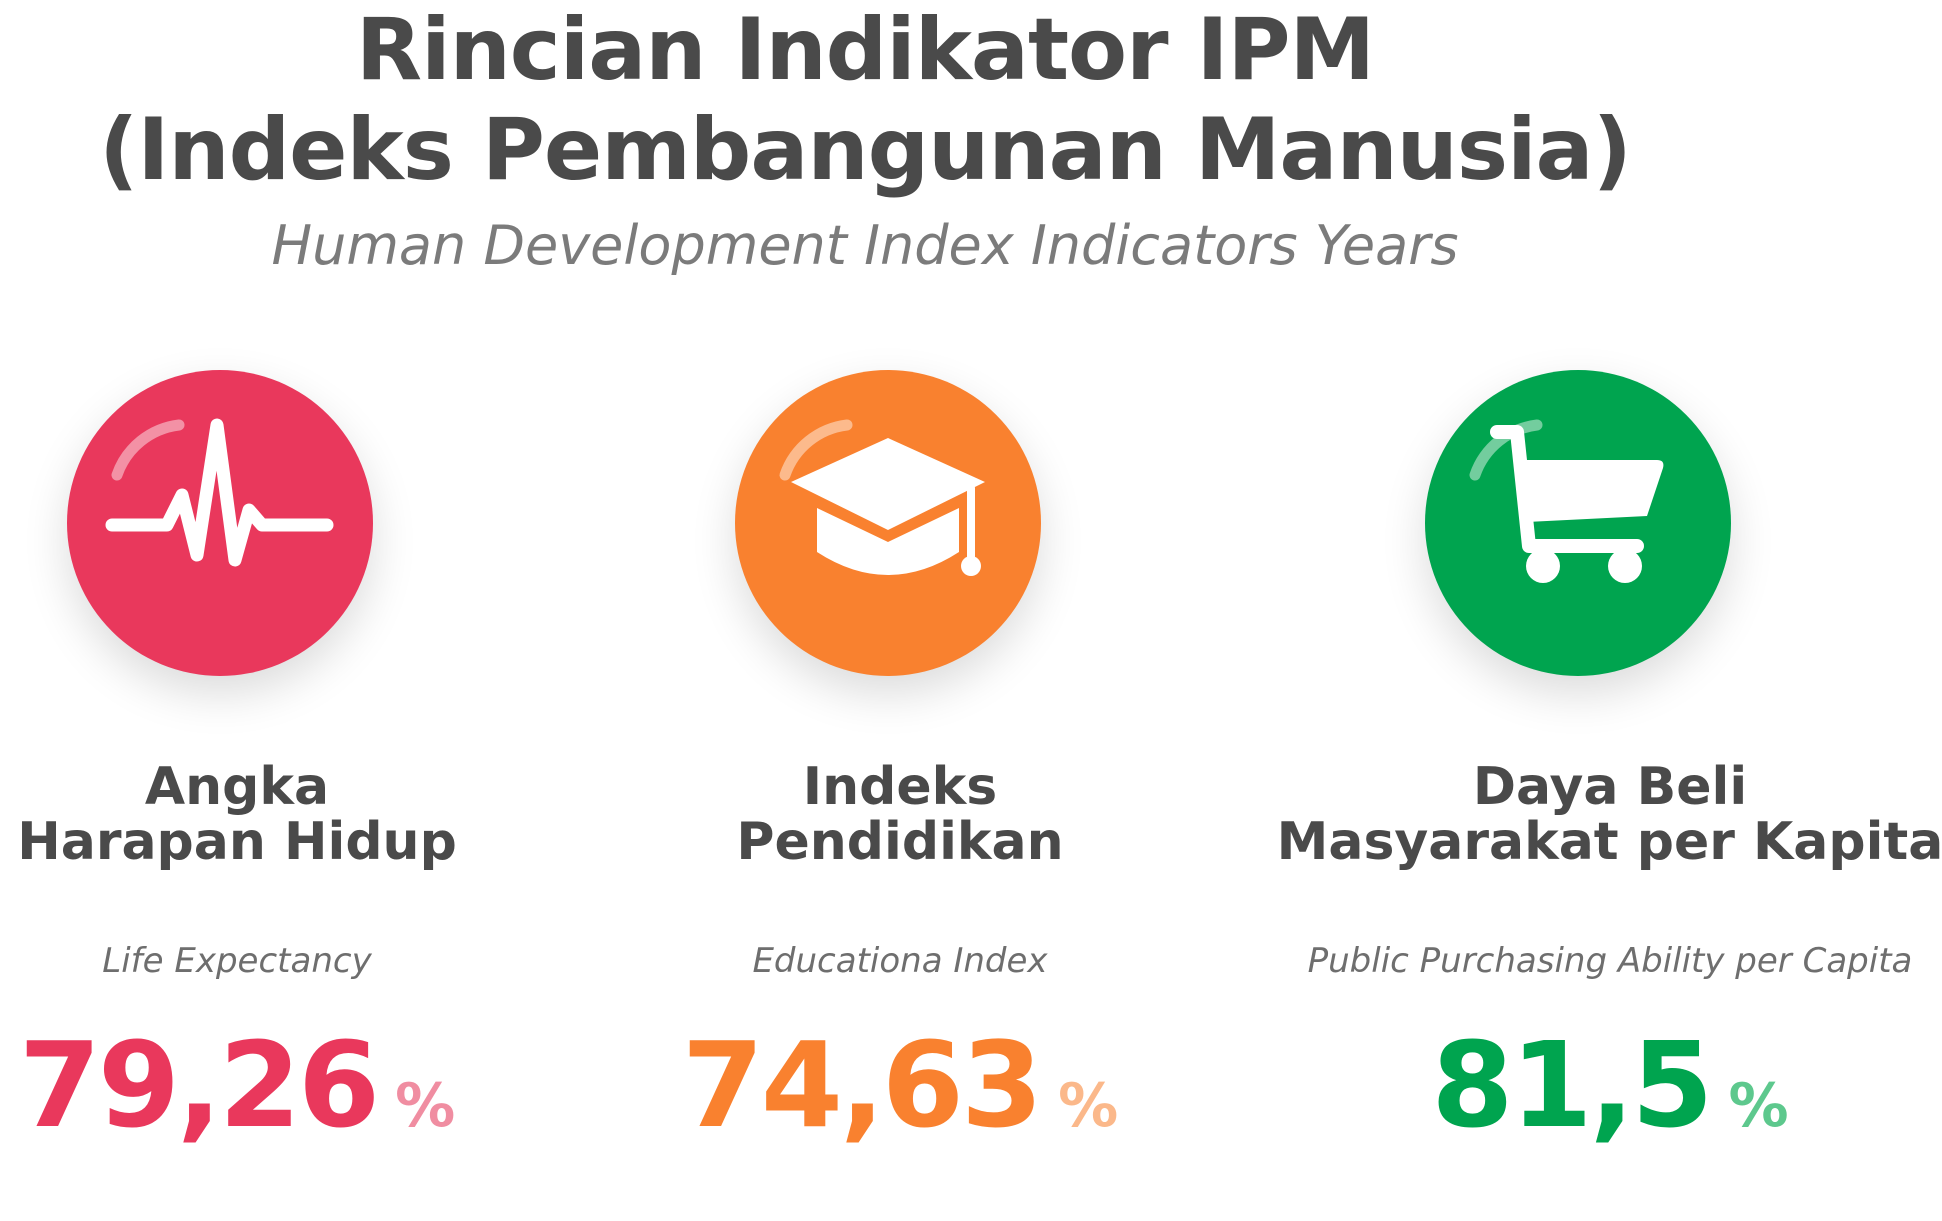 This screenshot has width=1942, height=1221. I want to click on indicator-value: 81,5%, so click(1610, 1085).